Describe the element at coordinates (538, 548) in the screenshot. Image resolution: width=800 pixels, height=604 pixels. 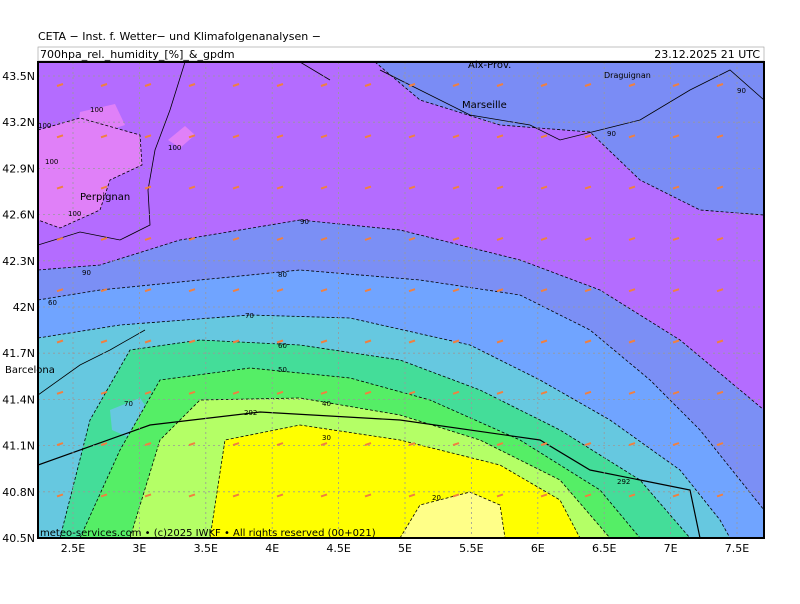
I see `x-tick-label: 6E` at that location.